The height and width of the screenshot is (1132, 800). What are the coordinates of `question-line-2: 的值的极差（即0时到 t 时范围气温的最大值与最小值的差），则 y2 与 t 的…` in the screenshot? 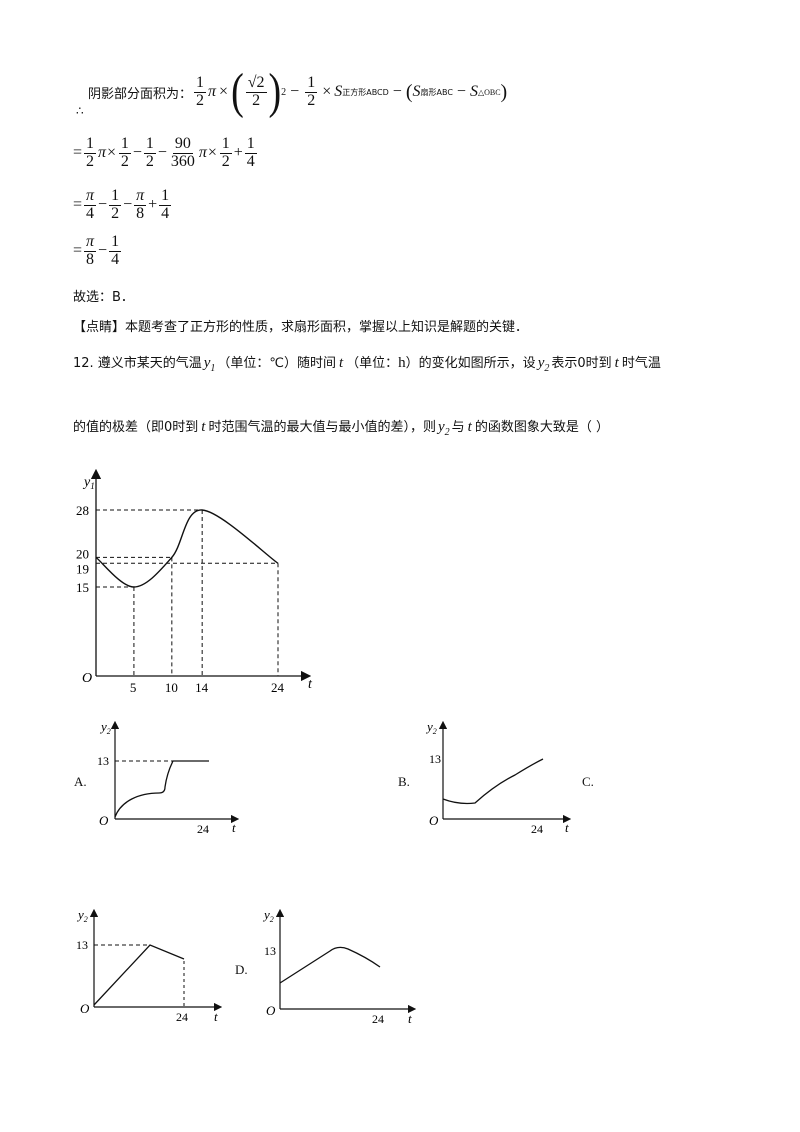 It's located at (341, 428).